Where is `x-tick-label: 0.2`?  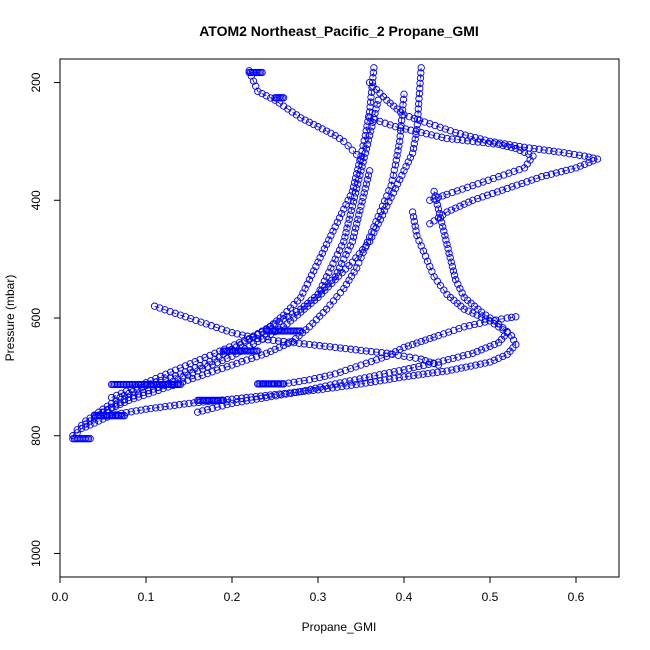
x-tick-label: 0.2 is located at coordinates (232, 597).